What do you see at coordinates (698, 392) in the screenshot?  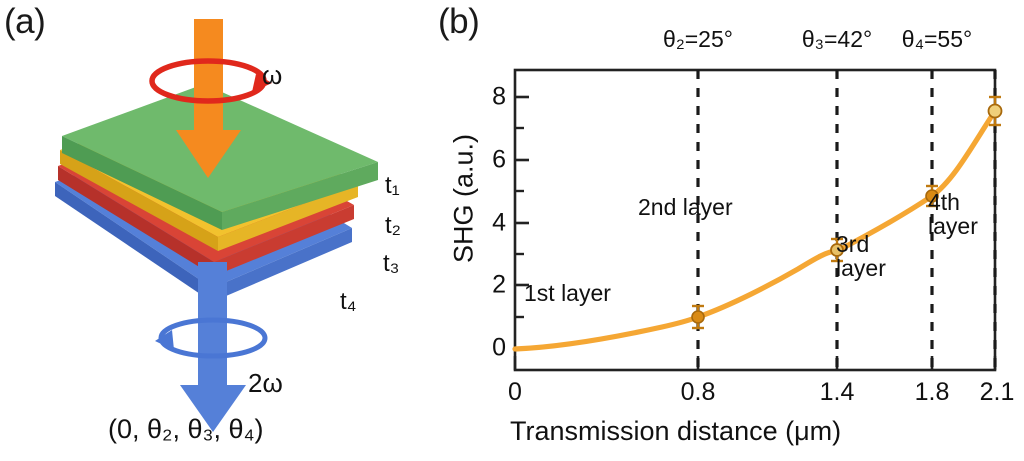 I see `x-tick-label-1: 0.8` at bounding box center [698, 392].